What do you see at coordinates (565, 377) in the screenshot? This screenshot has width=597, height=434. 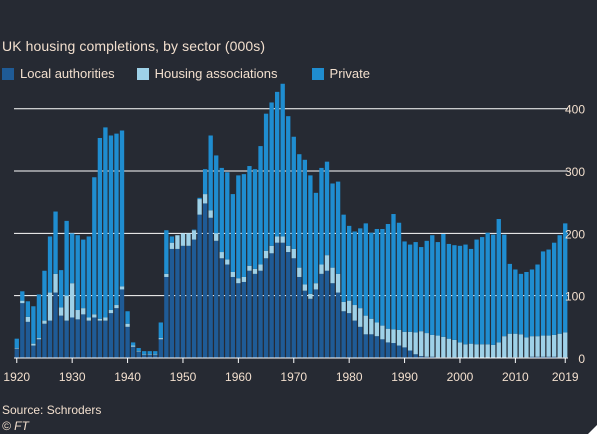 I see `x-tick-label: 2019` at bounding box center [565, 377].